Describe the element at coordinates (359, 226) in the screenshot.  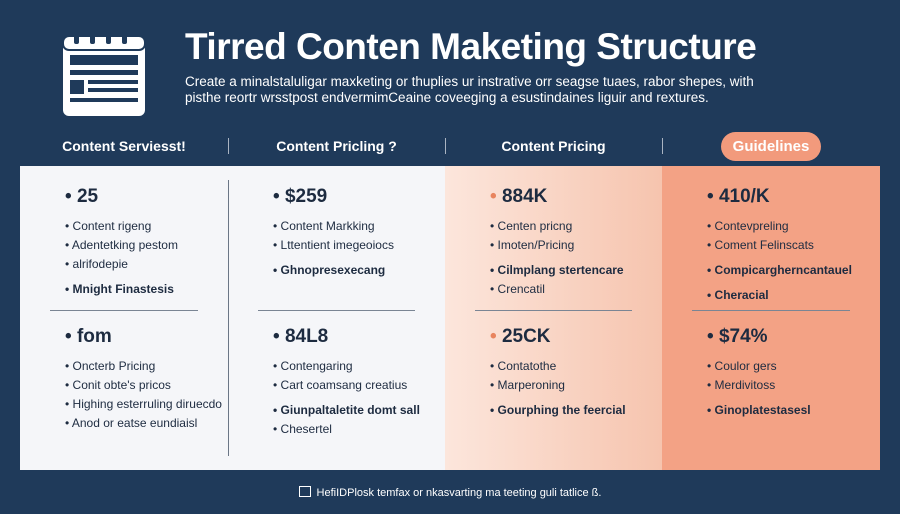
I see `list-item: • Content Markking` at that location.